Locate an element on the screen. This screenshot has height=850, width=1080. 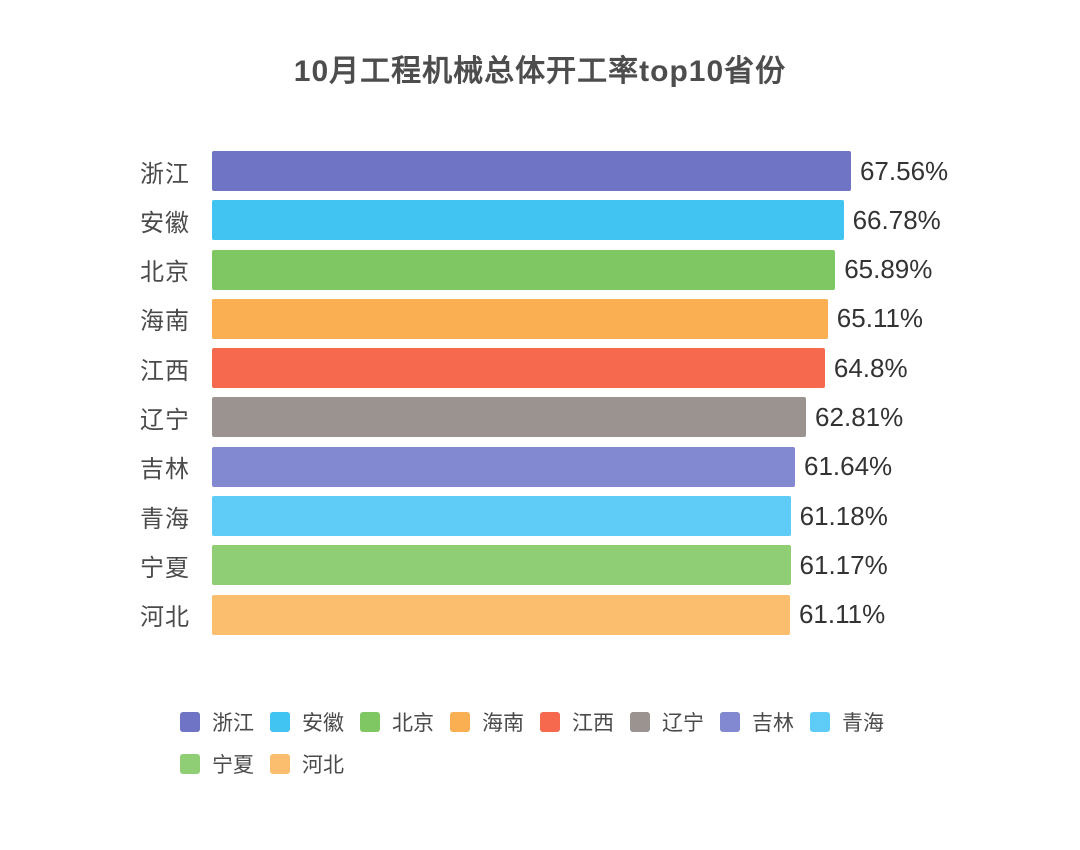
bar-row: 北京 65.89% is located at coordinates (540, 269).